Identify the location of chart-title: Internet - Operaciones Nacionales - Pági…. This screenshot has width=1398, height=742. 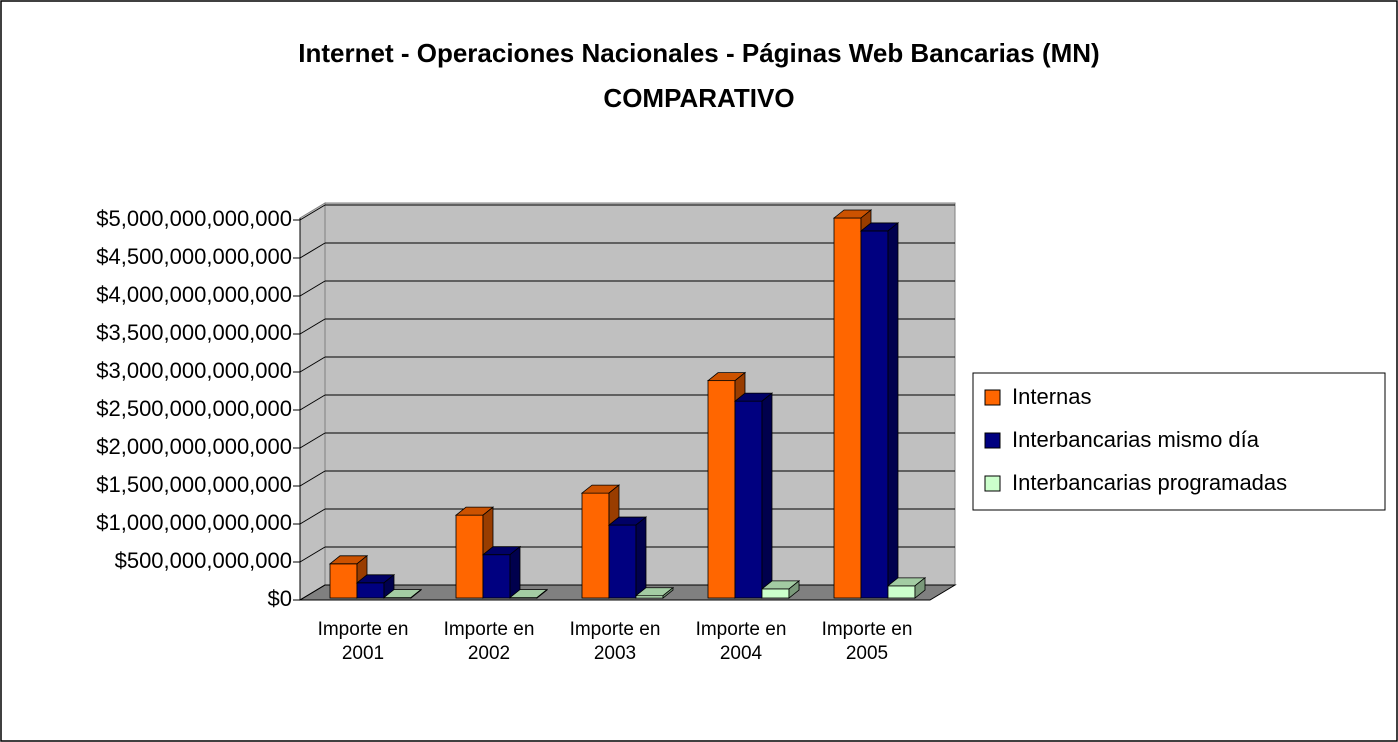
(698, 53).